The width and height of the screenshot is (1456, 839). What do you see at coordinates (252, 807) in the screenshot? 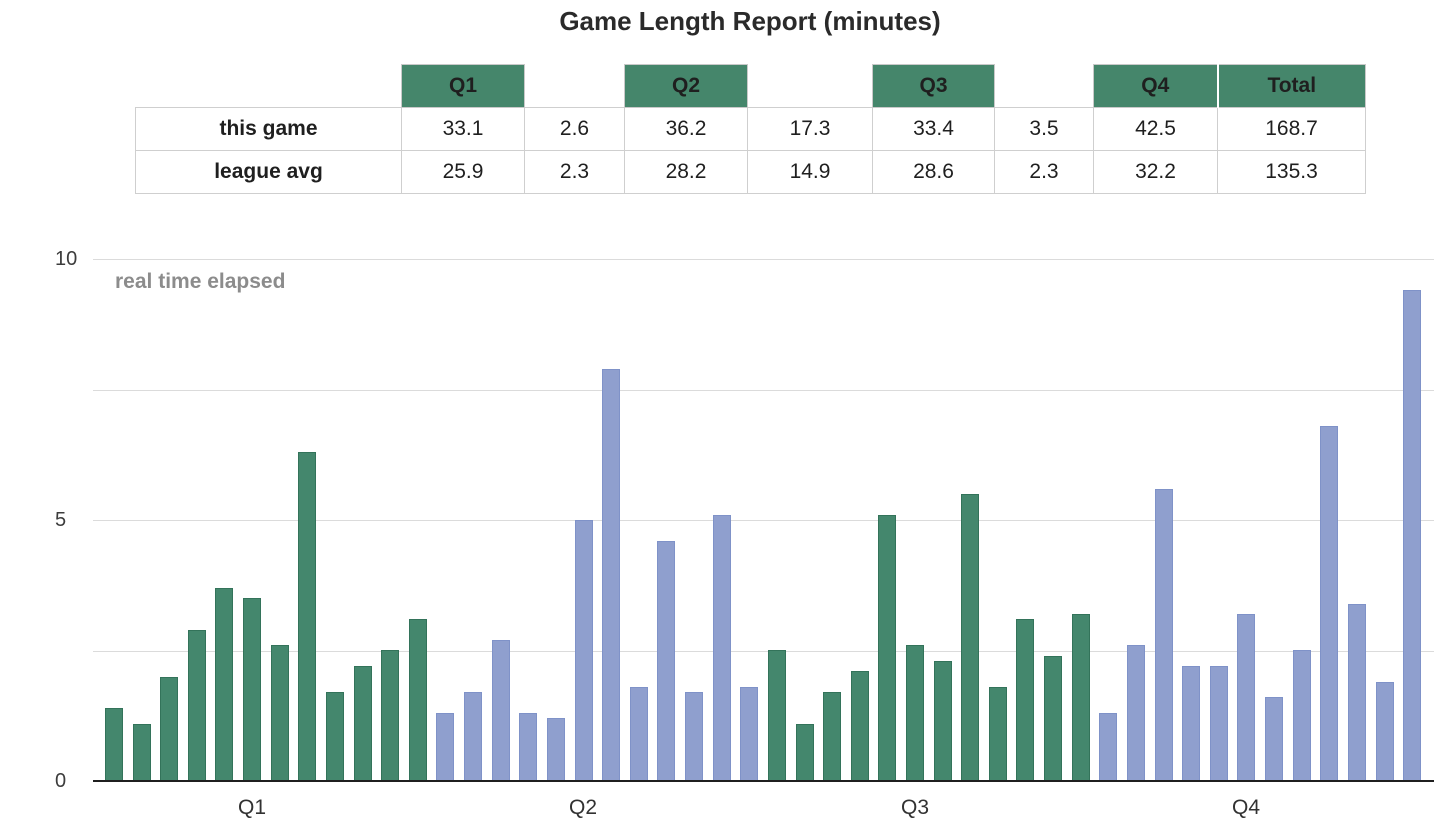
I see `x-tick-label-q1: Q1` at bounding box center [252, 807].